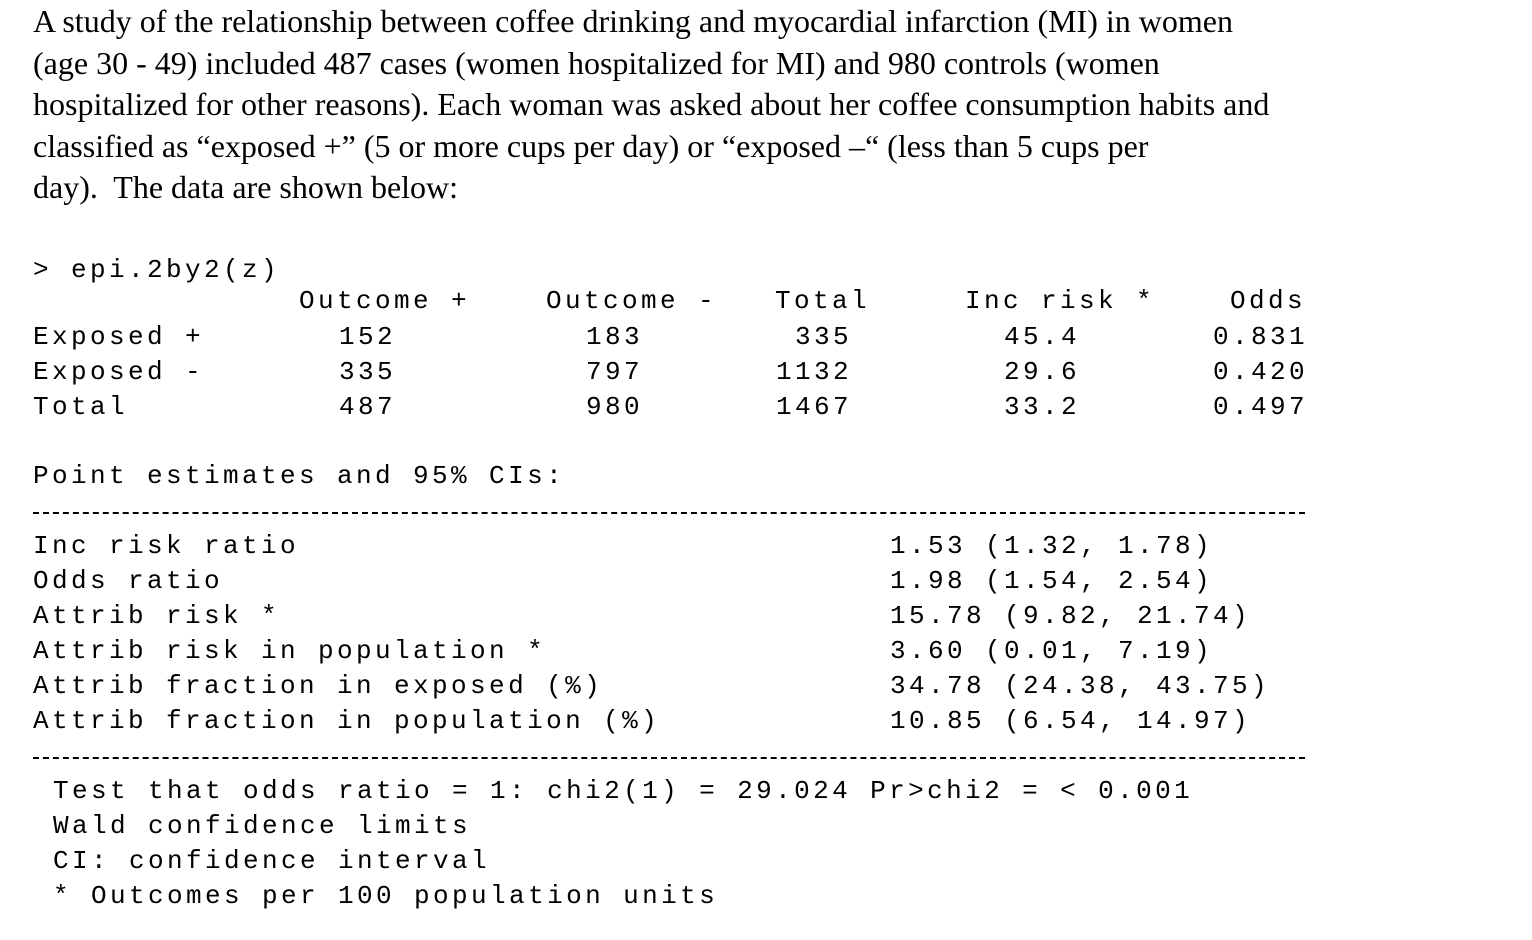 The width and height of the screenshot is (1532, 940). What do you see at coordinates (1052, 581) in the screenshot?
I see `estimate-value: 1.98 (1.54, 2.54)` at bounding box center [1052, 581].